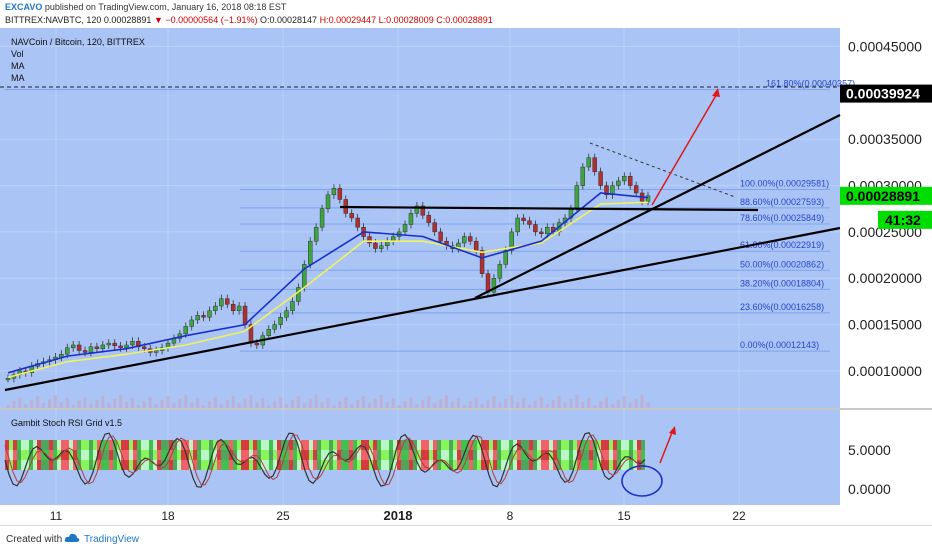  Describe the element at coordinates (642, 481) in the screenshot. I see `oversold-circle` at that location.